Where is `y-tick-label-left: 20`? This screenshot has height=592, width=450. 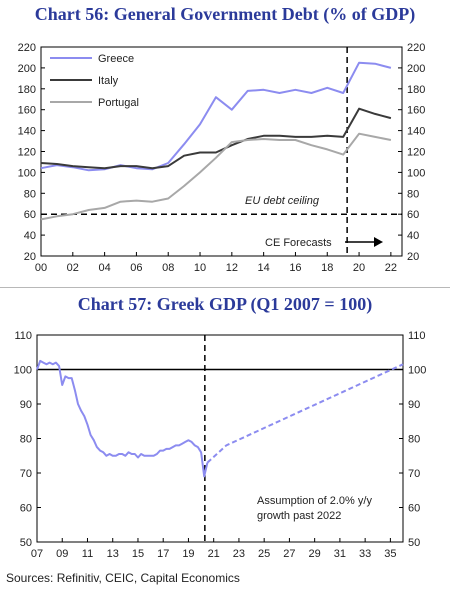
y-tick-label-left: 20 is located at coordinates (30, 257).